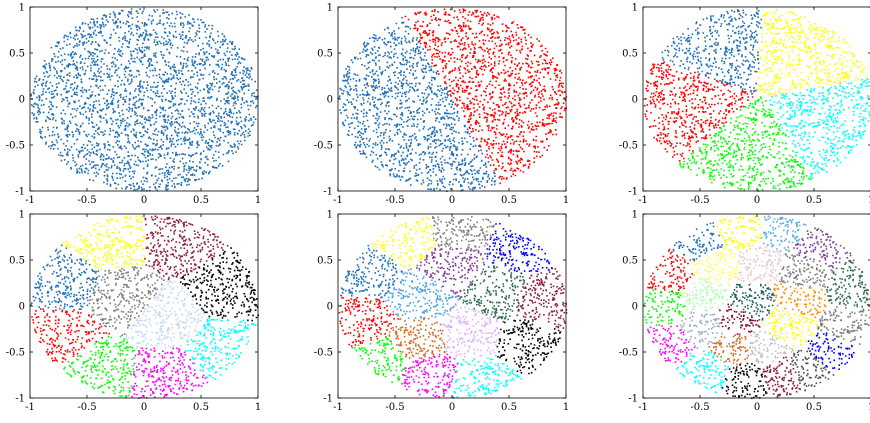  I want to click on cluster-18-points, so click(671, 344).